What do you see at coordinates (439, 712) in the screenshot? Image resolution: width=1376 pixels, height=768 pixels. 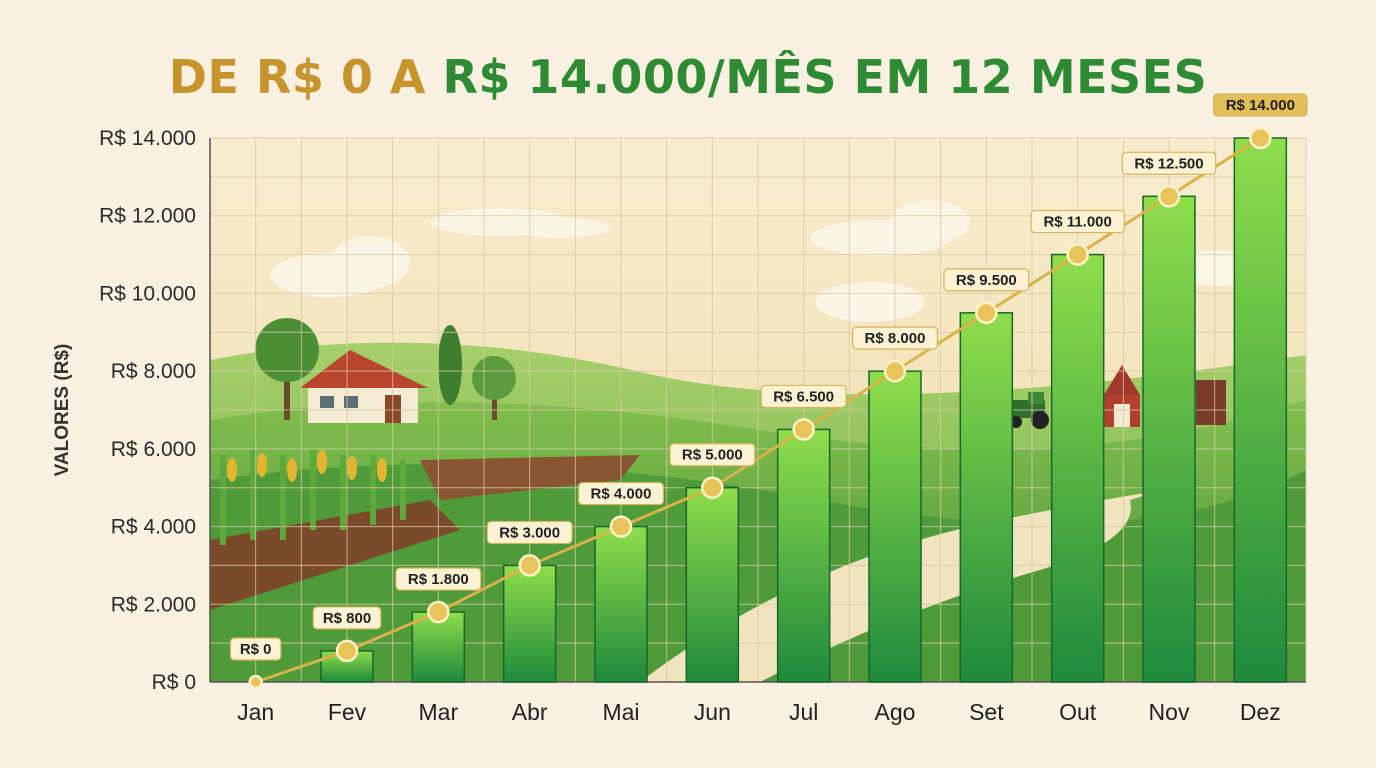 I see `x-tick-label: Mar` at bounding box center [439, 712].